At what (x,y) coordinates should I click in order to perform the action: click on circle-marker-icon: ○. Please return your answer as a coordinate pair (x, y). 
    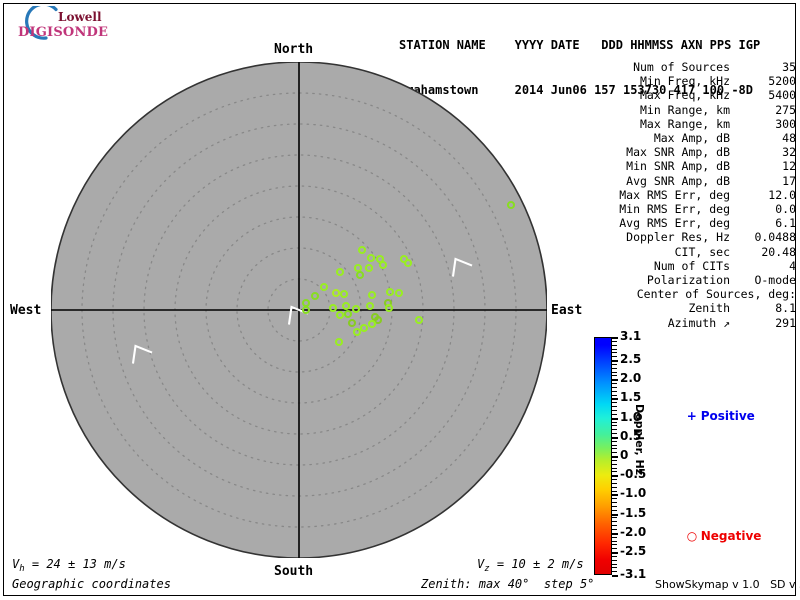
    Looking at the image, I should click on (692, 536).